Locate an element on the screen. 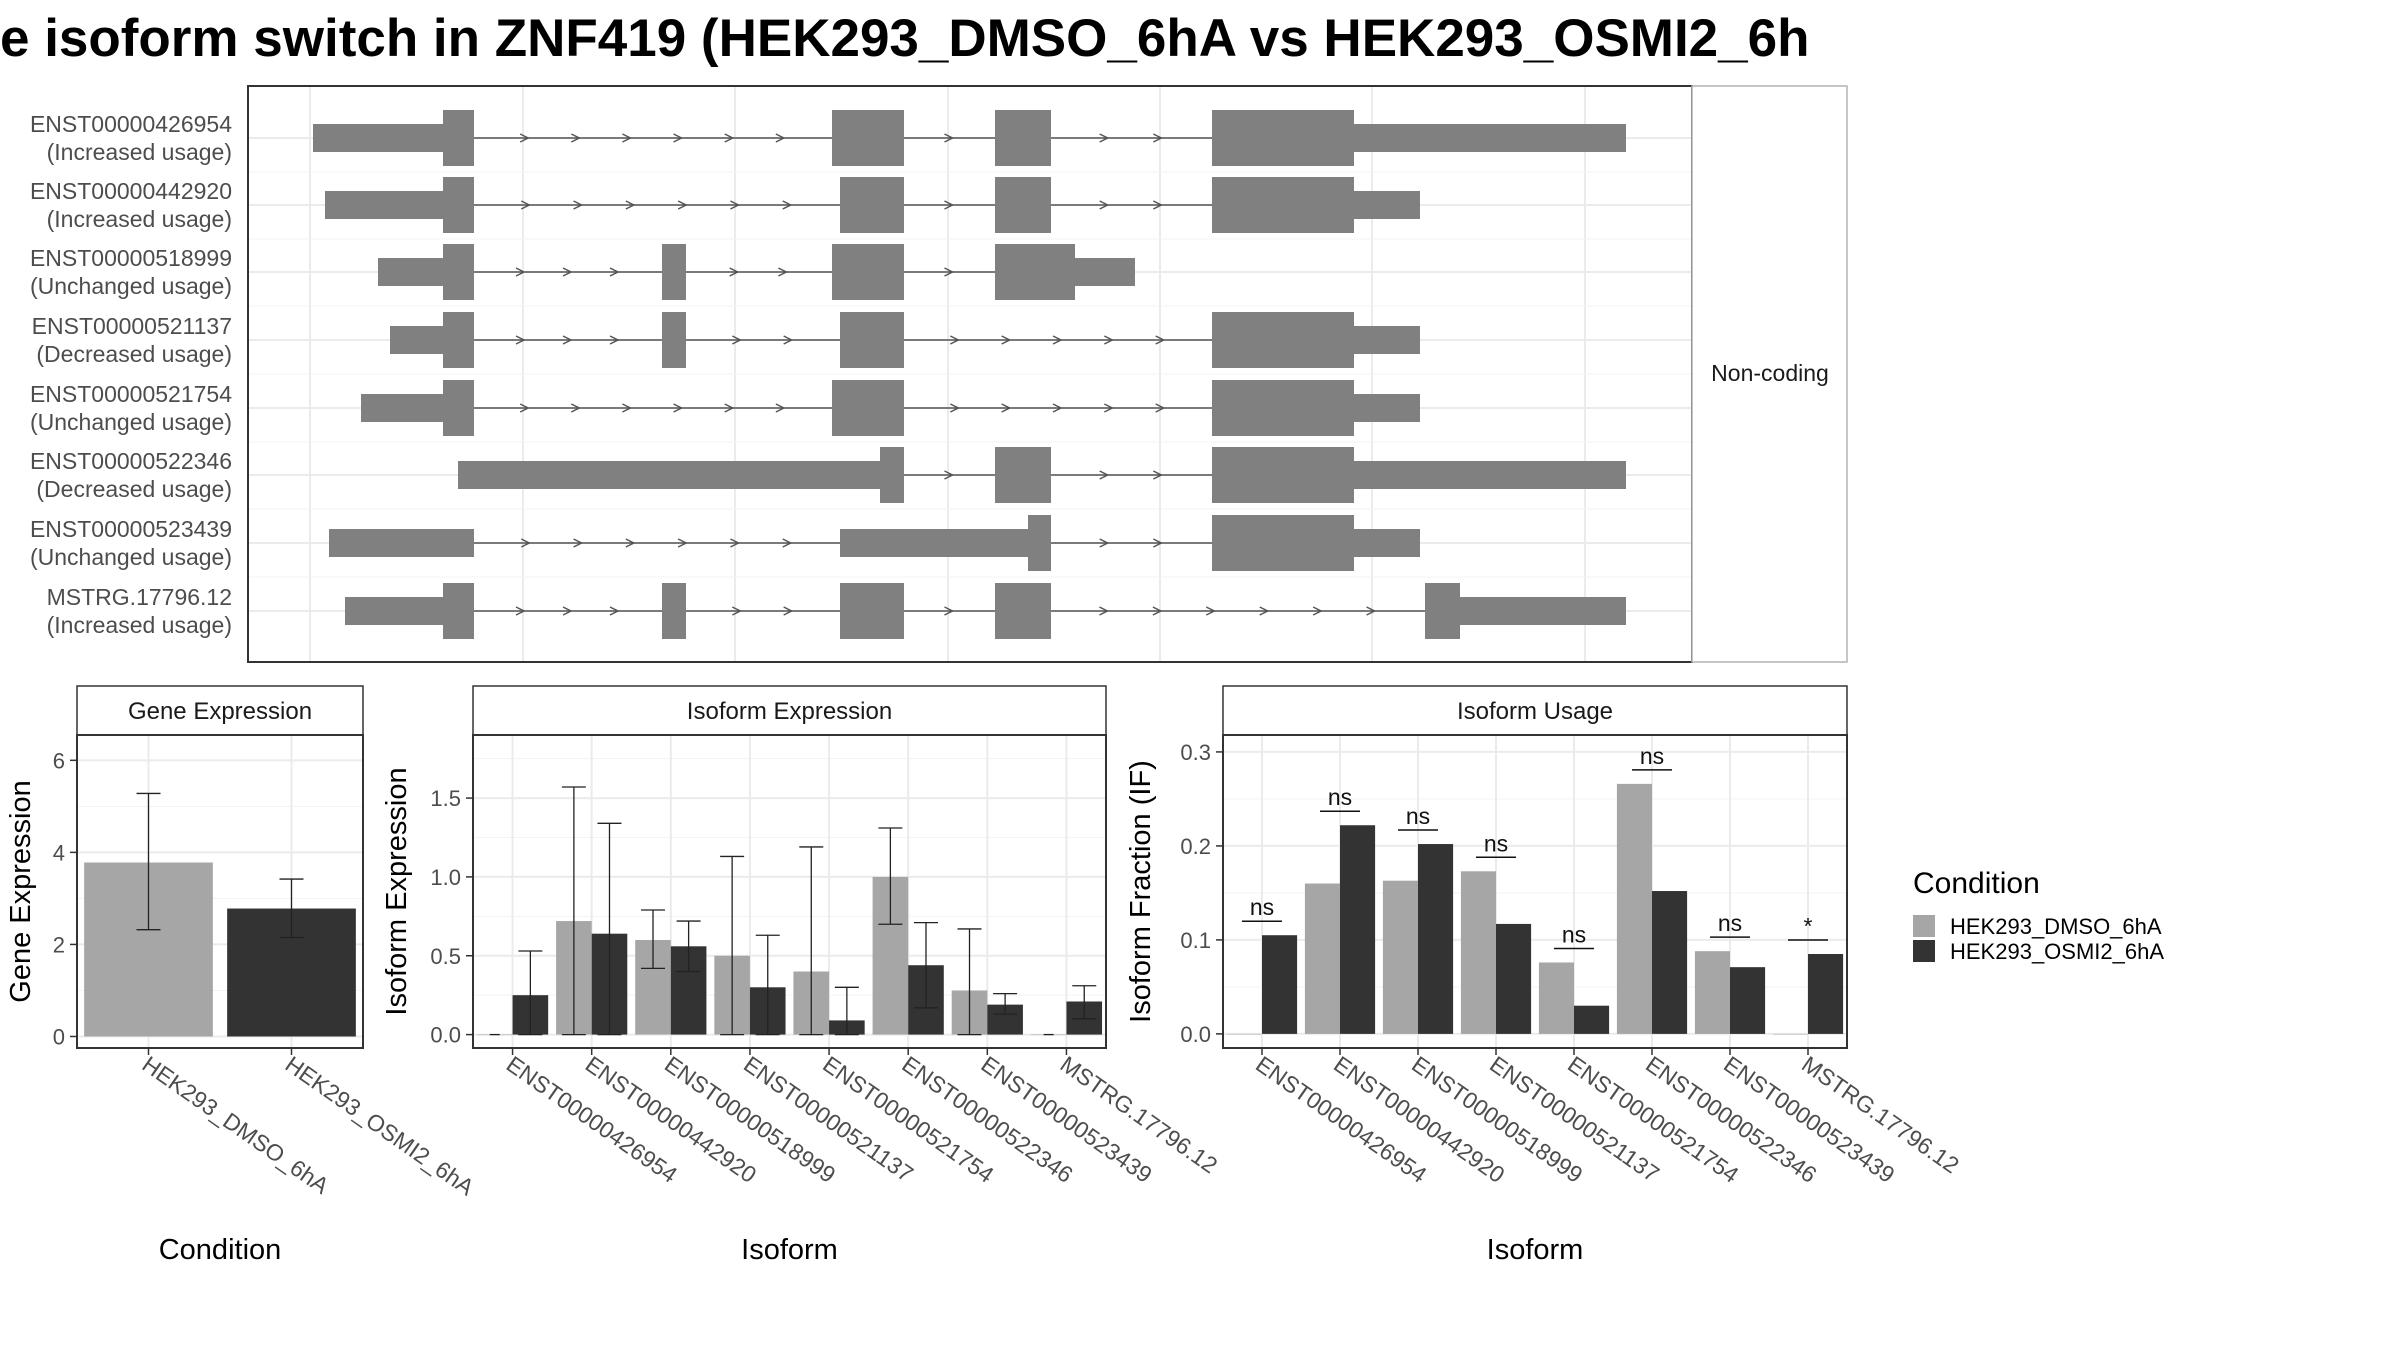 The image size is (2400, 1350). y-tick-label: 1.0 is located at coordinates (445, 877).